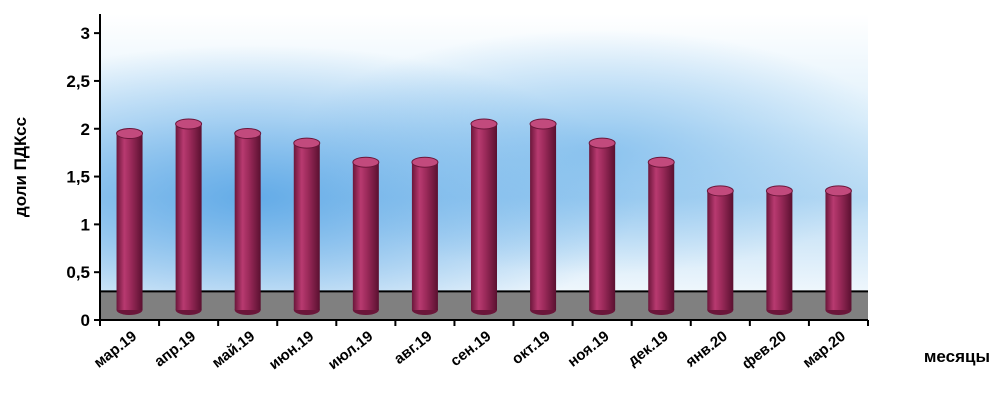  What do you see at coordinates (78, 272) in the screenshot?
I see `y-tick-label: 0,5` at bounding box center [78, 272].